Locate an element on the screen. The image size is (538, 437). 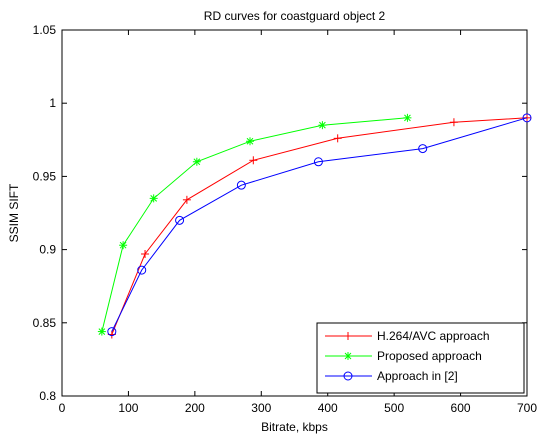
y-tick-label: 0.9 is located at coordinates (47, 250).